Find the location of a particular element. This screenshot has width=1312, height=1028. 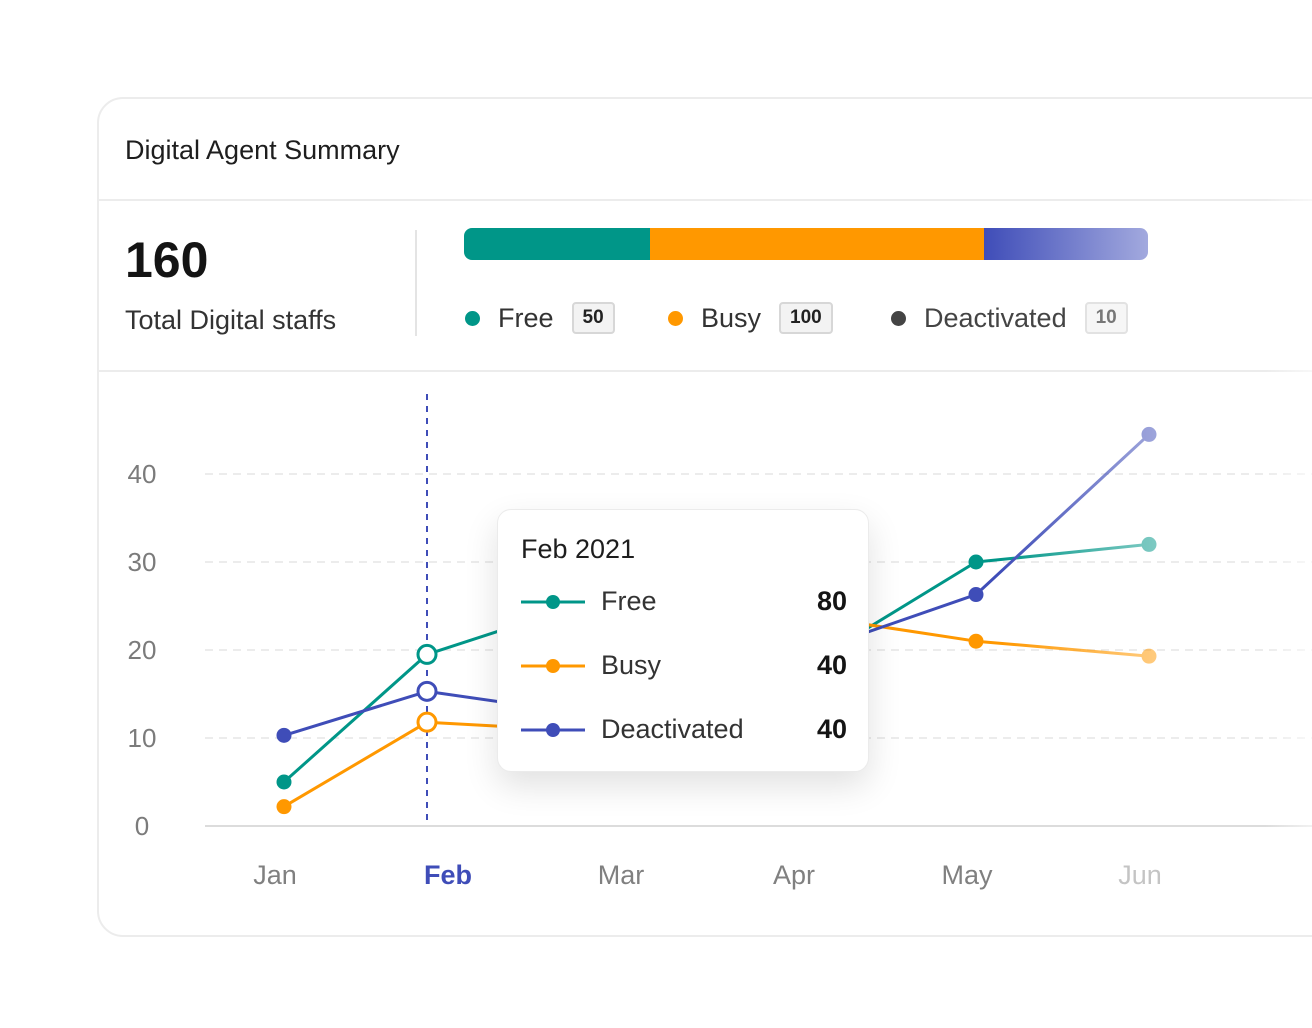

legend-item-deactivated: Deactivated 10 is located at coordinates (1009, 318).